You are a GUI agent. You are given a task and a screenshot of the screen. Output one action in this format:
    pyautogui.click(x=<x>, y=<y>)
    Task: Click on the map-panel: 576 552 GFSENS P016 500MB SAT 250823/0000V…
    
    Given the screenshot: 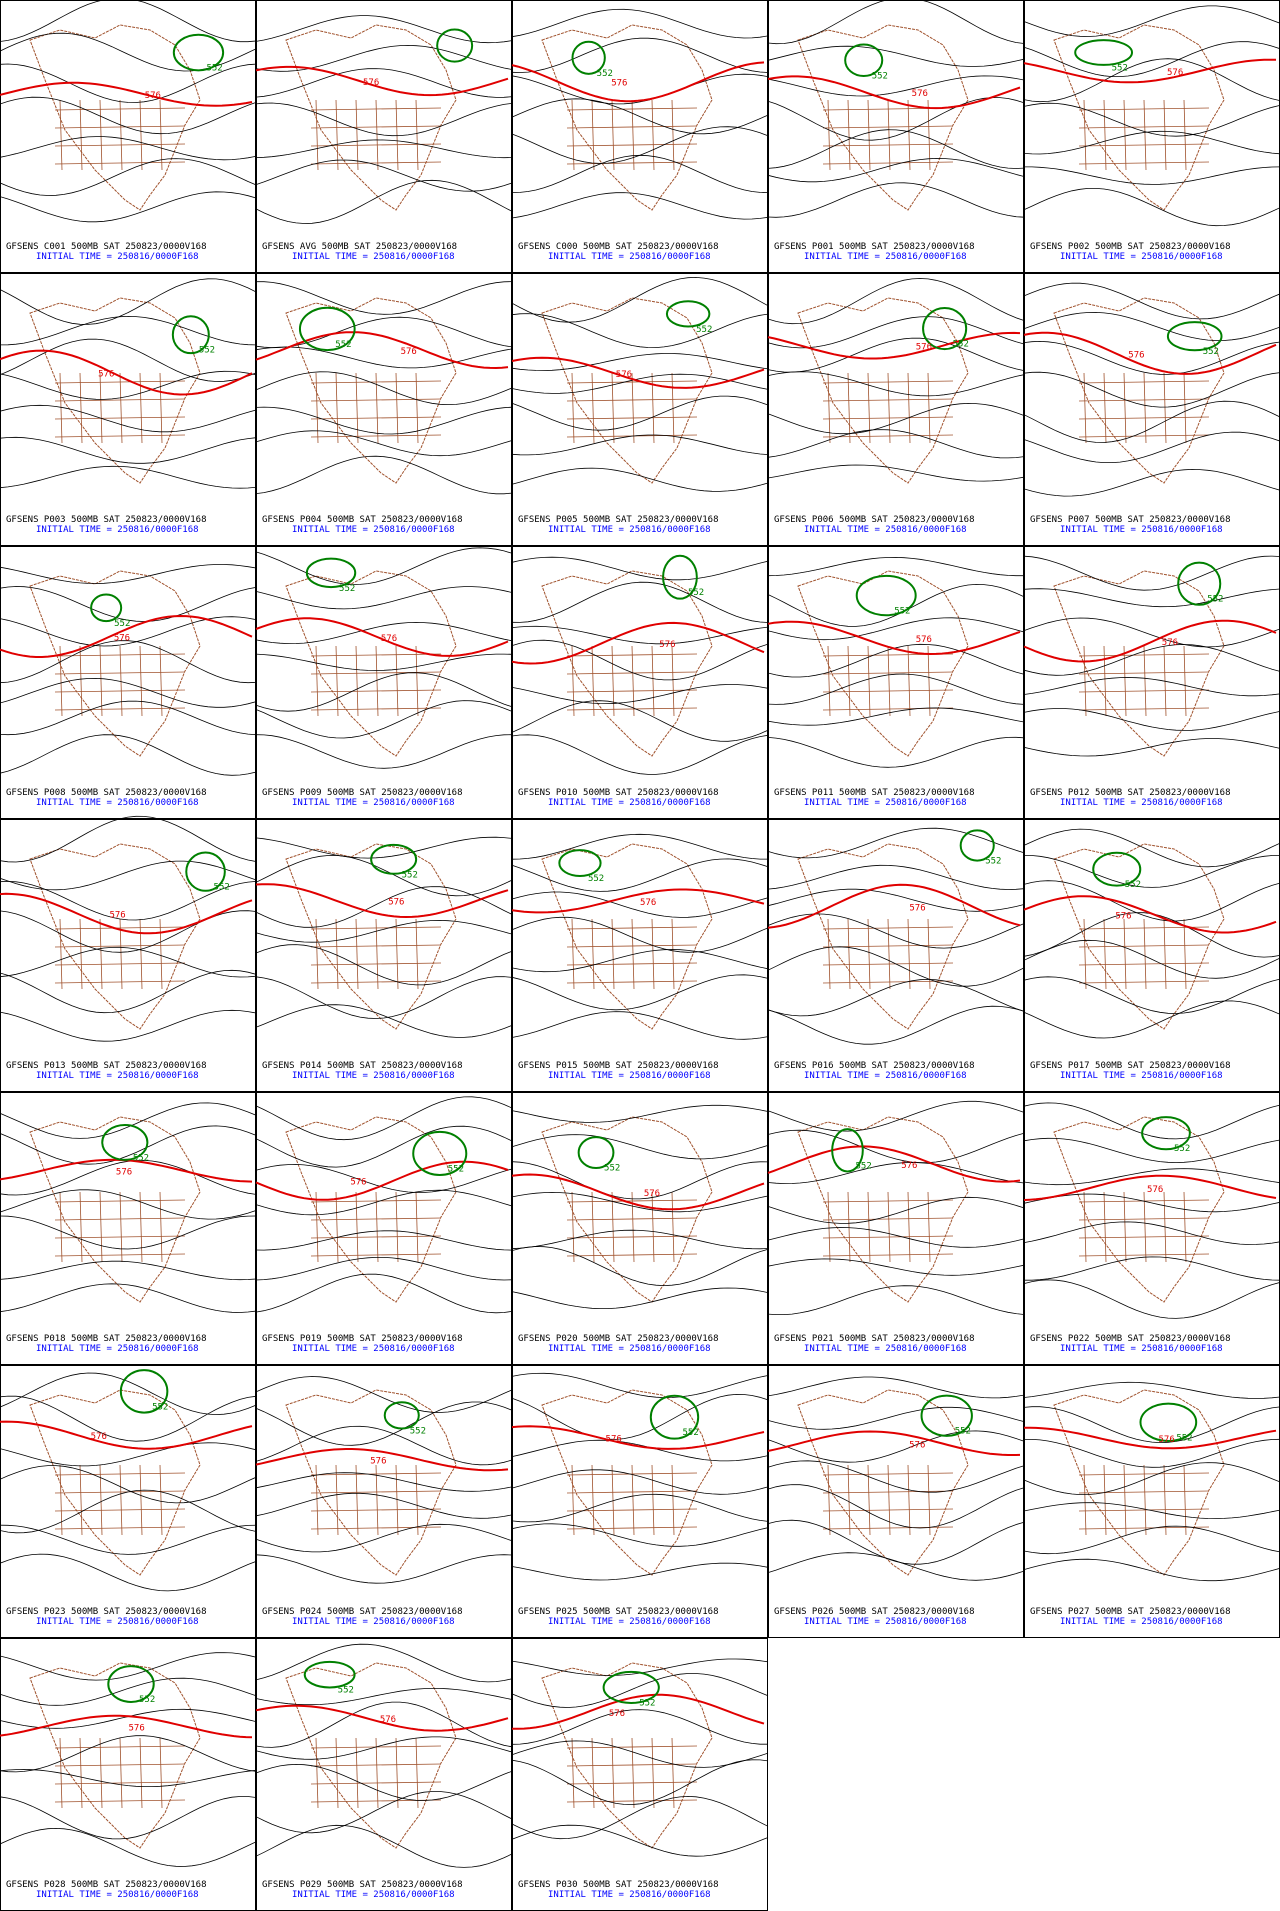 What is the action you would take?
    pyautogui.click(x=896, y=955)
    